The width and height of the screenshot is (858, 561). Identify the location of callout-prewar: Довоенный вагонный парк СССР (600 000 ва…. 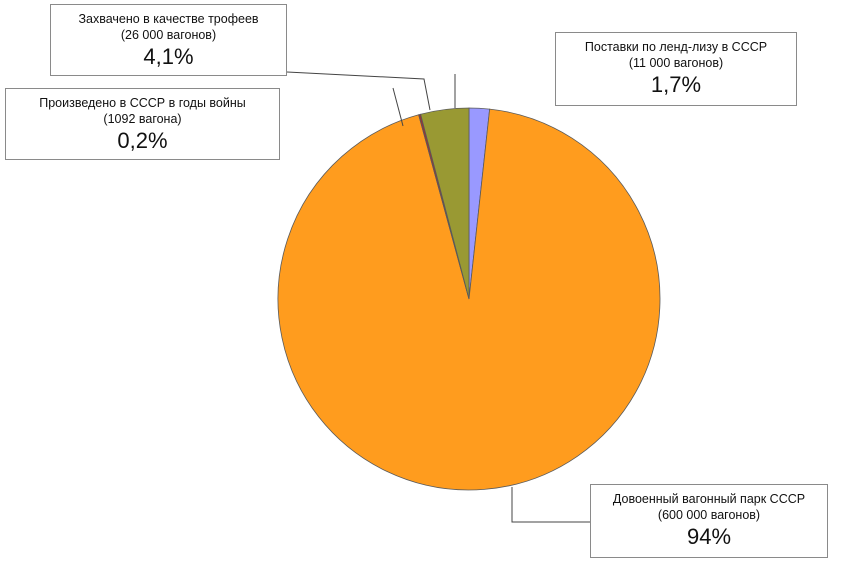
(709, 521).